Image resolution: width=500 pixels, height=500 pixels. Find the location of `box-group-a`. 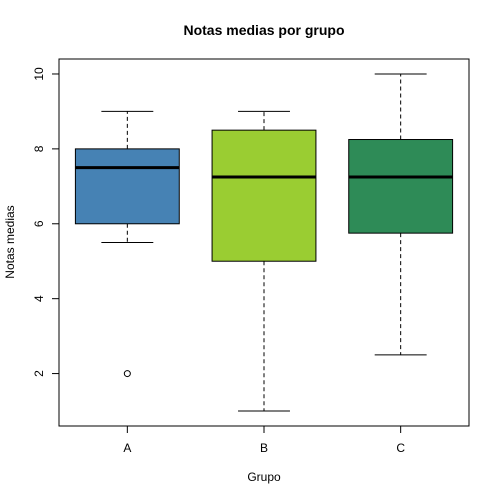

box-group-a is located at coordinates (127, 244).